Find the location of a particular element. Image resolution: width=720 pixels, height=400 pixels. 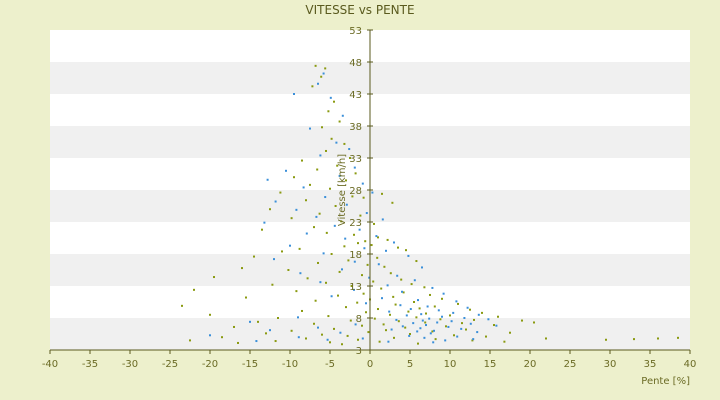

y-tick-label: 23 is located at coordinates (355, 223).